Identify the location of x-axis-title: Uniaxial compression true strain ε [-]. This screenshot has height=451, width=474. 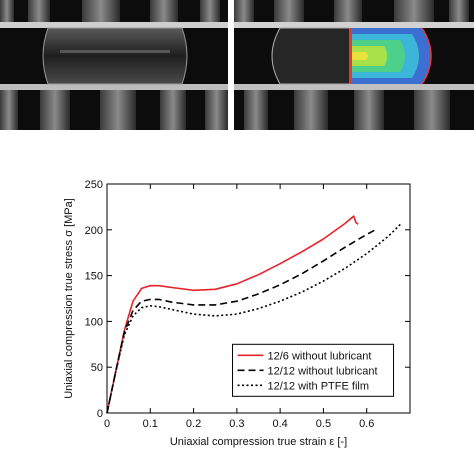
(258, 442).